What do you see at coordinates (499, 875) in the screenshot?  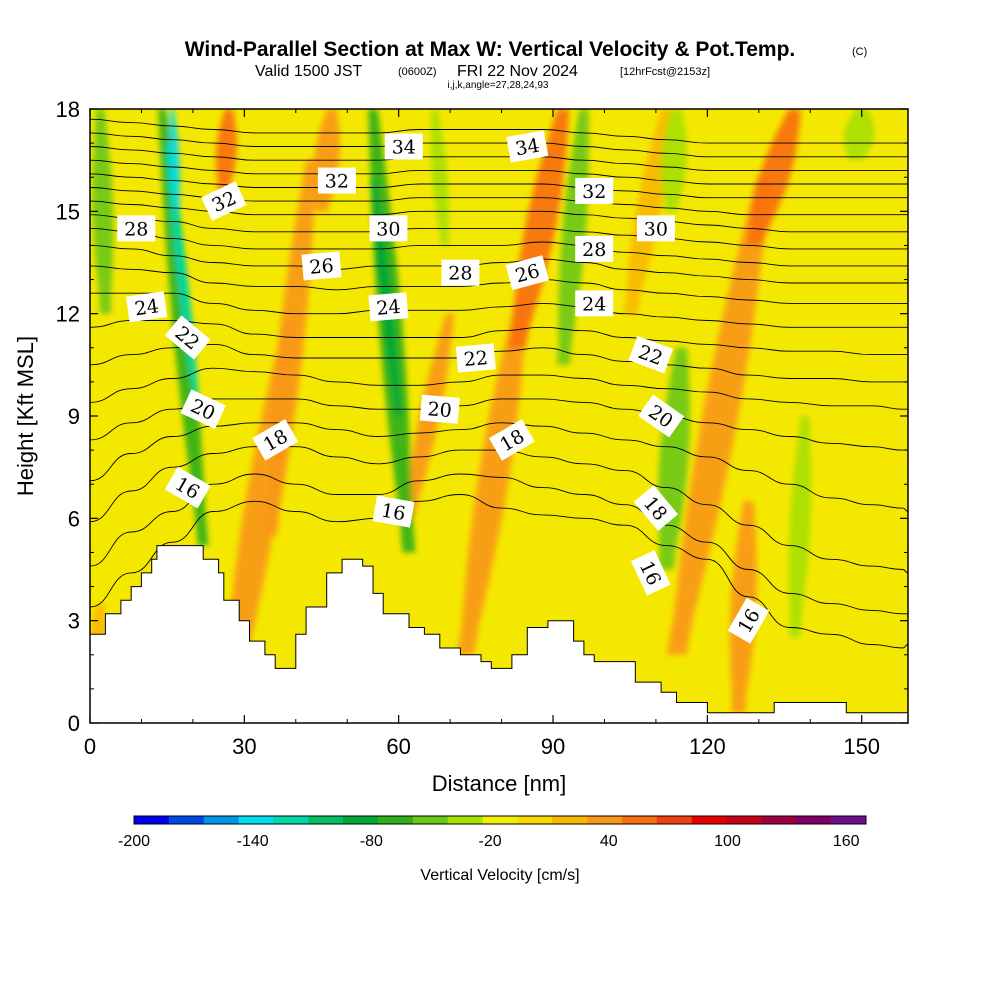 I see `colorbar-label: Vertical Velocity [cm/s]` at bounding box center [499, 875].